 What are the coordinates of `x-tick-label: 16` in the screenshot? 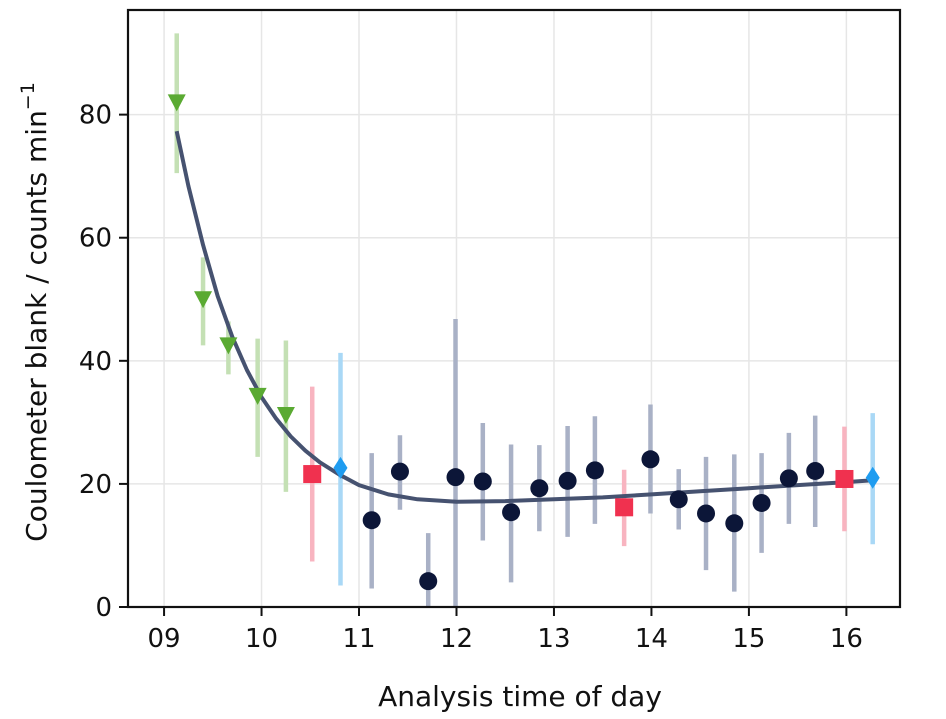 It's located at (846, 639).